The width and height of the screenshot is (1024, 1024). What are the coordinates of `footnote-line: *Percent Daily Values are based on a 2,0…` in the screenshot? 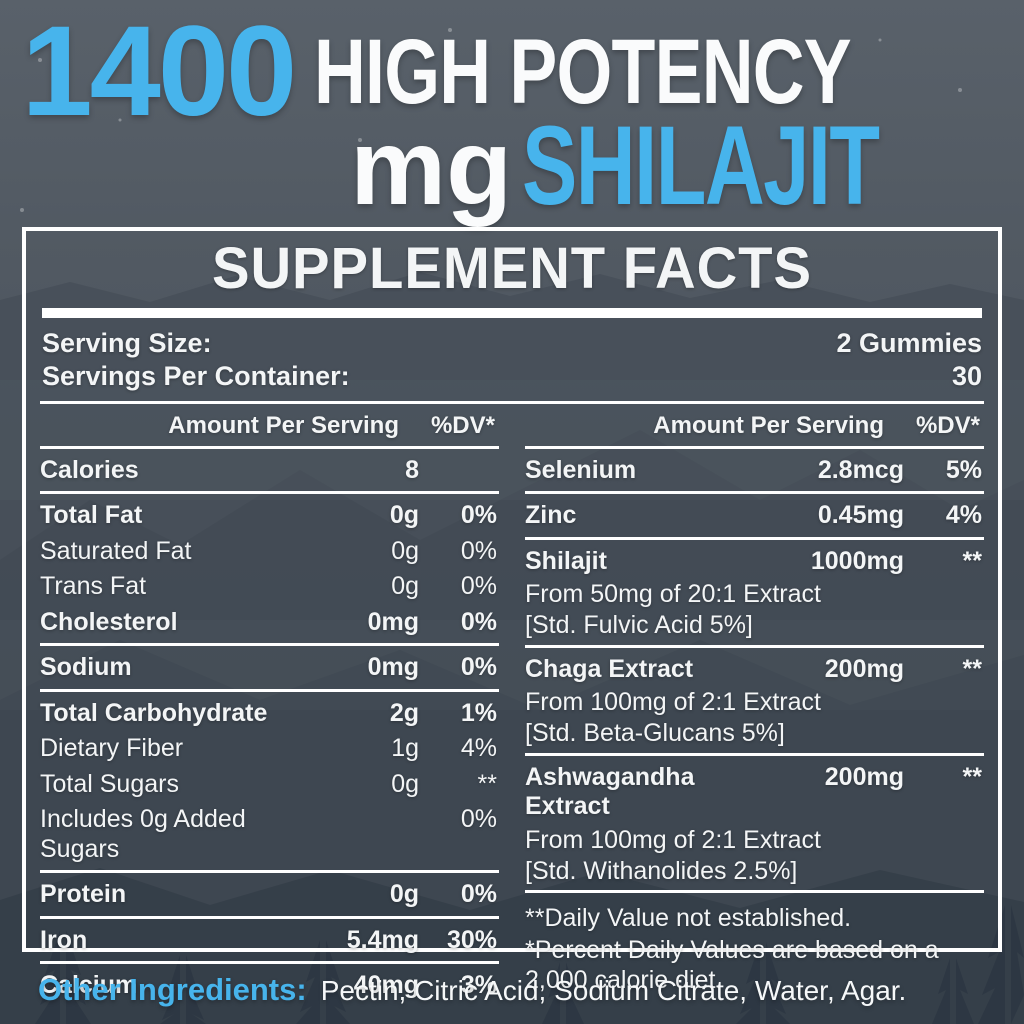 It's located at (732, 965).